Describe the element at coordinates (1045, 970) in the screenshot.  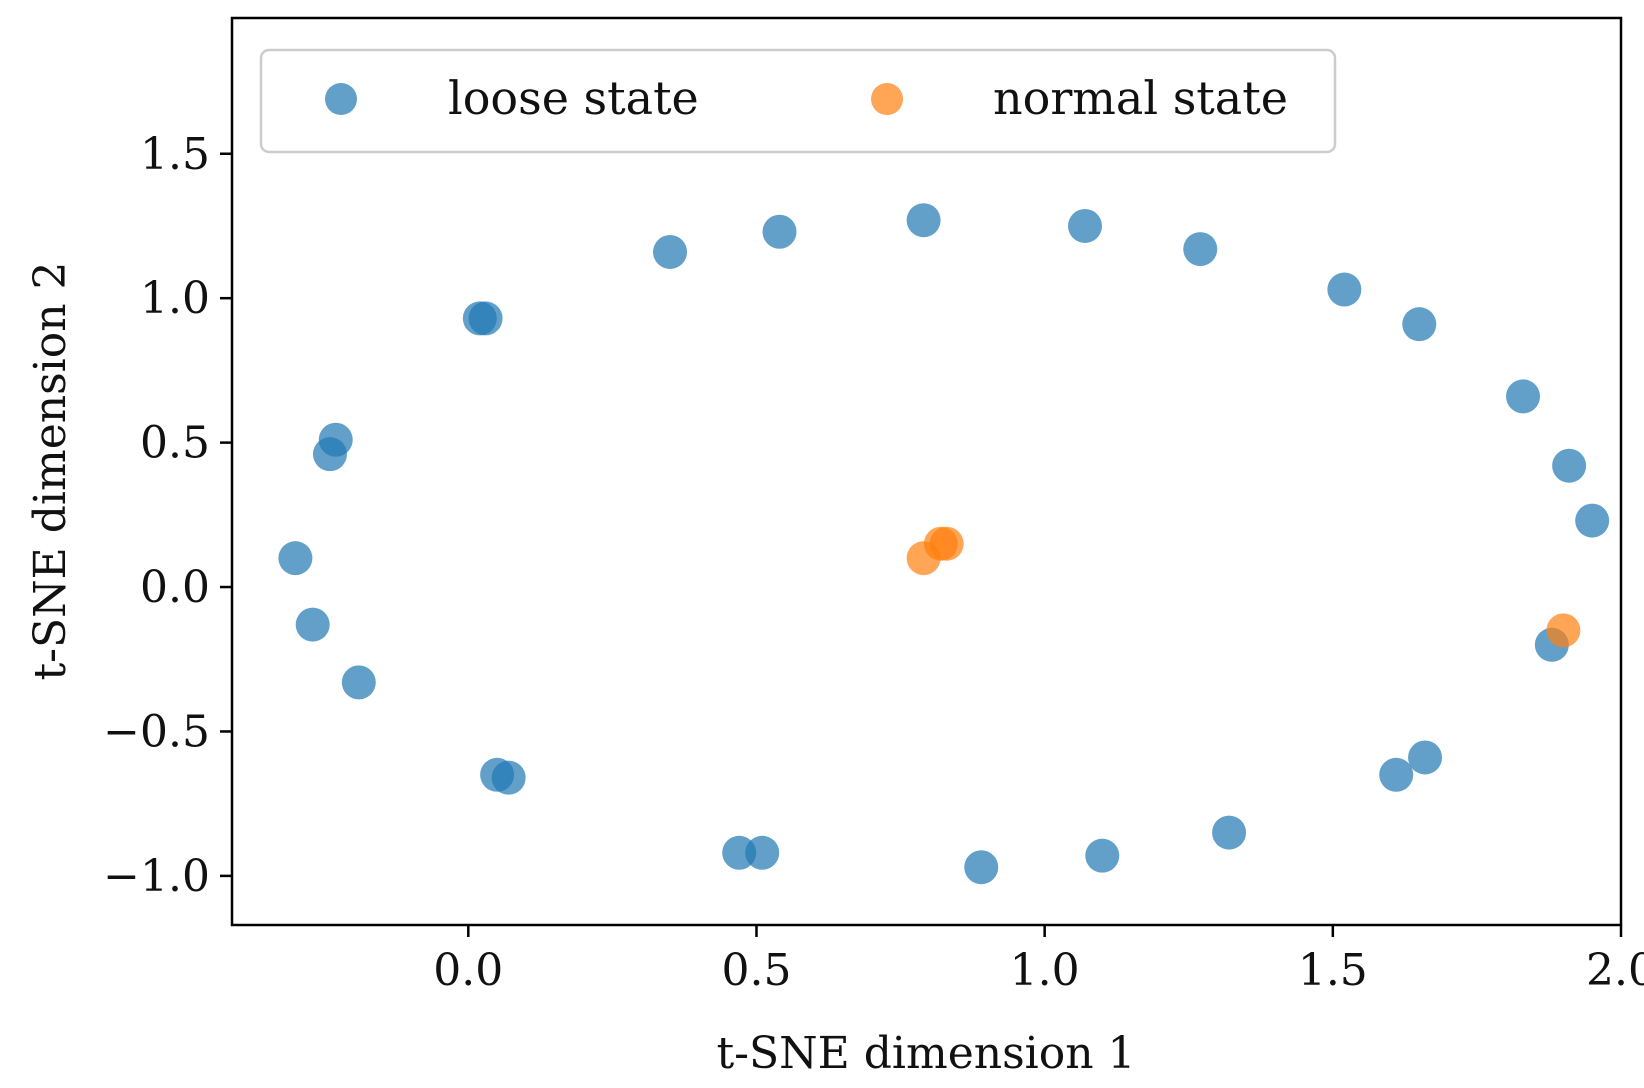
I see `x-tick-label: 1.0` at that location.